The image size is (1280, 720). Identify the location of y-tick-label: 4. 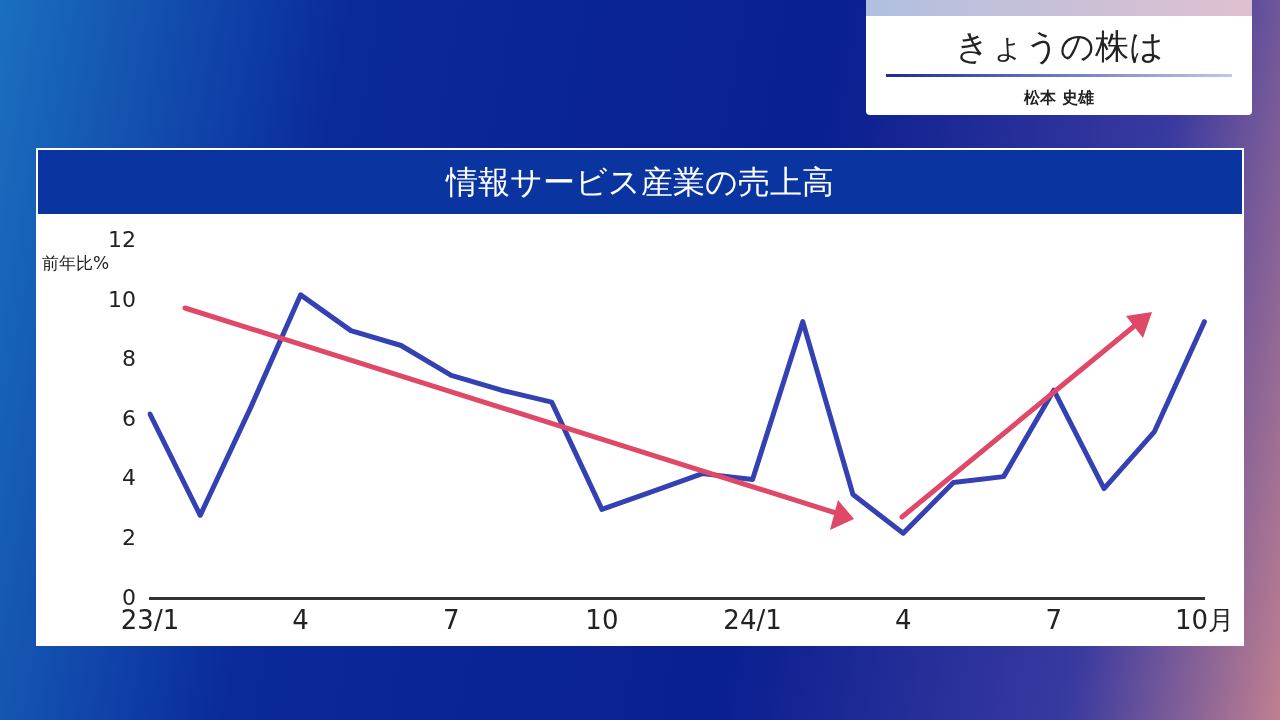
(129, 478).